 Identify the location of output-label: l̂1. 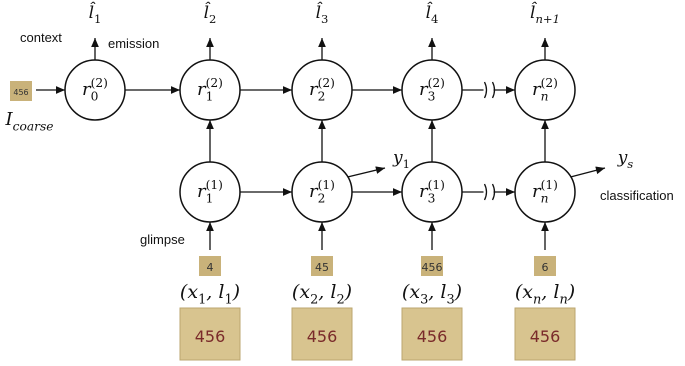
(95, 14).